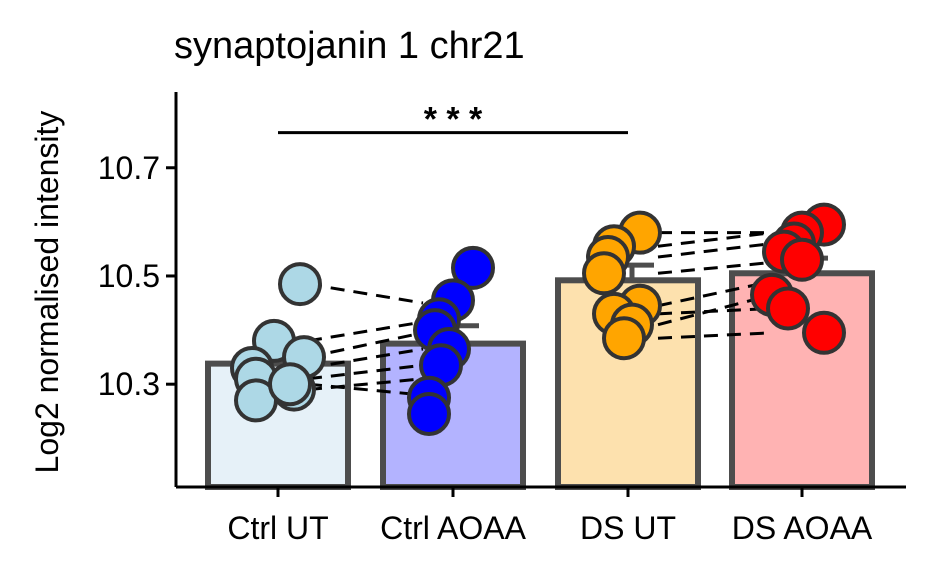 The width and height of the screenshot is (930, 570). Describe the element at coordinates (47, 292) in the screenshot. I see `y-axis-label: Log2 normalised intensity` at that location.